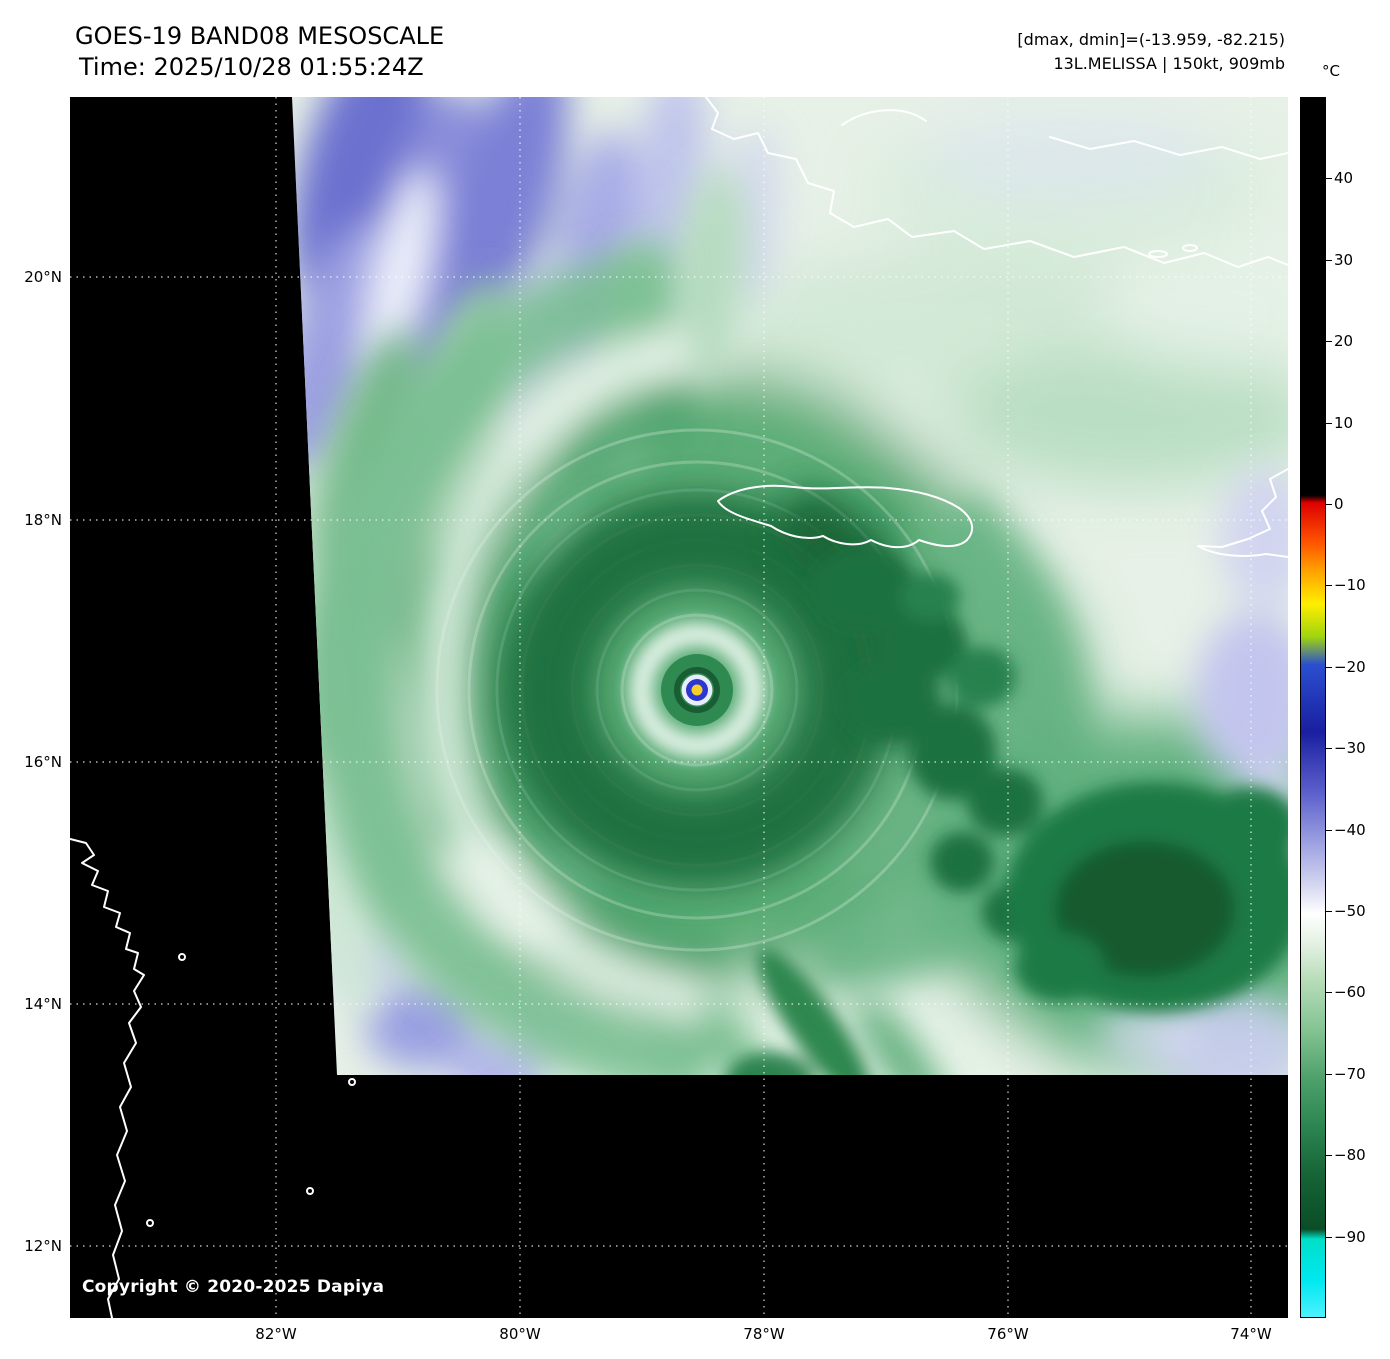 This screenshot has width=1390, height=1359. Describe the element at coordinates (764, 1334) in the screenshot. I see `lon-label-78w: 78°W` at that location.